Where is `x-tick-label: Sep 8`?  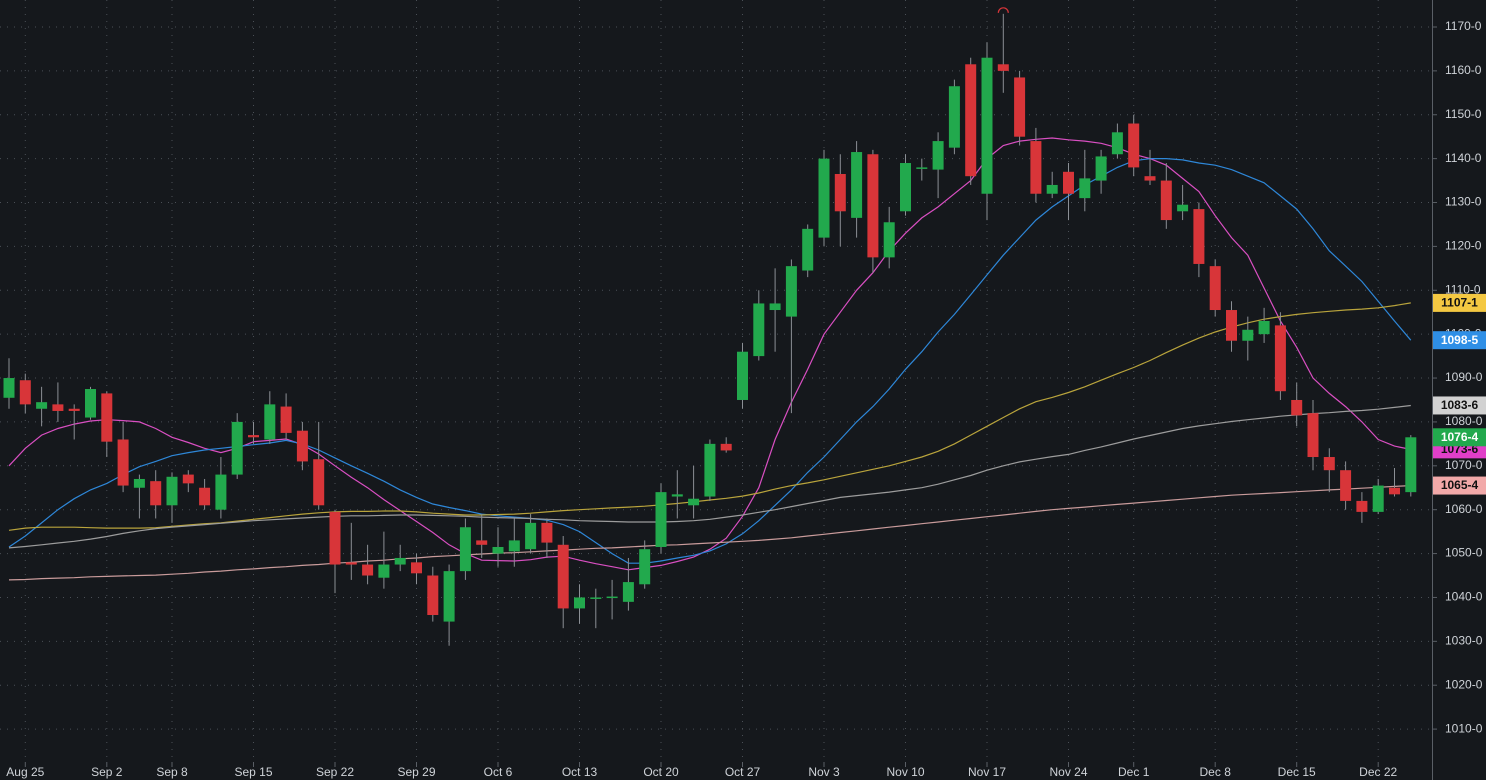
x-tick-label: Sep 8 is located at coordinates (172, 772).